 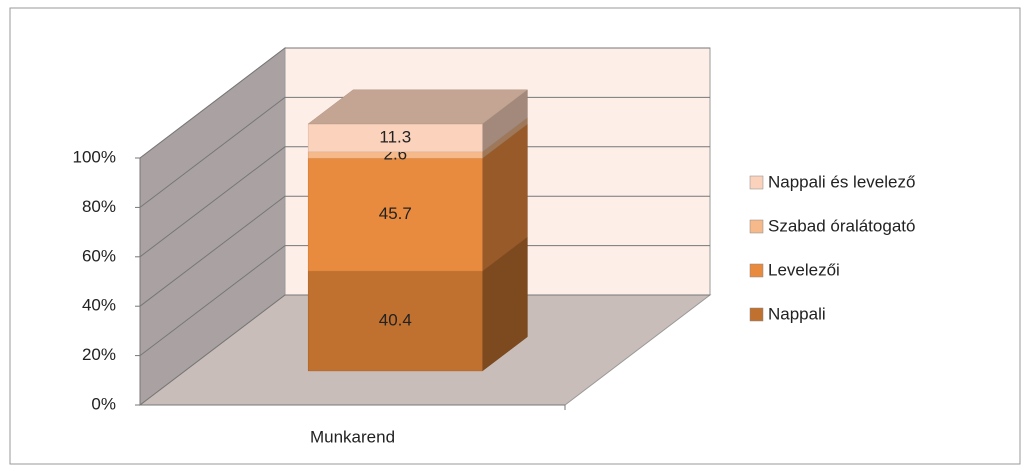 What do you see at coordinates (797, 313) in the screenshot?
I see `legend-label: Nappali` at bounding box center [797, 313].